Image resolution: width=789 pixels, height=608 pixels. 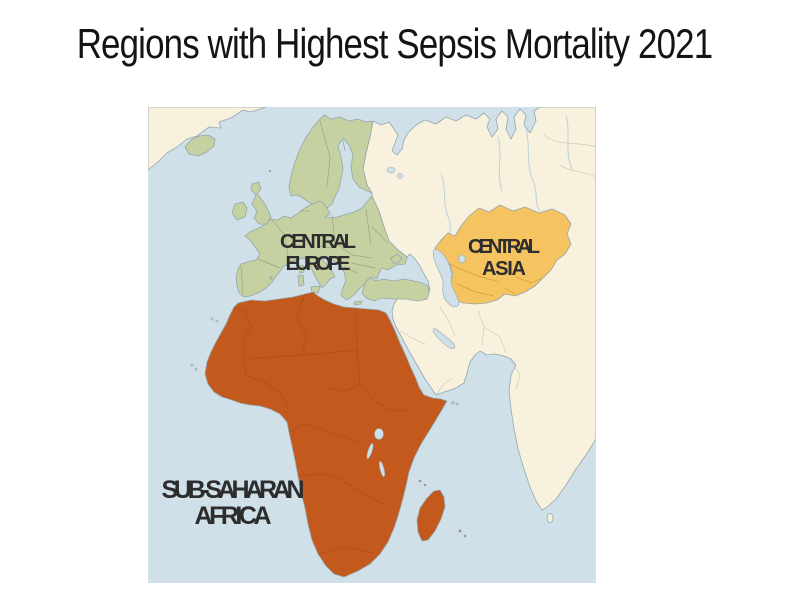 What do you see at coordinates (320, 424) in the screenshot?
I see `africa-country-borders` at bounding box center [320, 424].